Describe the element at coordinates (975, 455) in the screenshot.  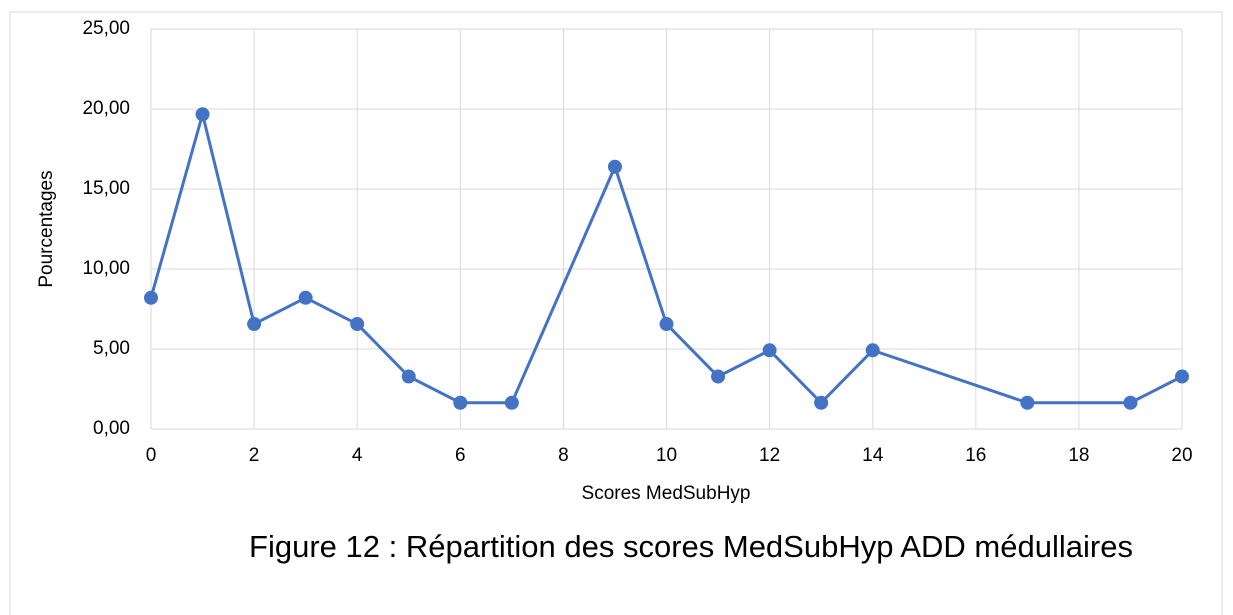
I see `x-tick-label: 16` at that location.